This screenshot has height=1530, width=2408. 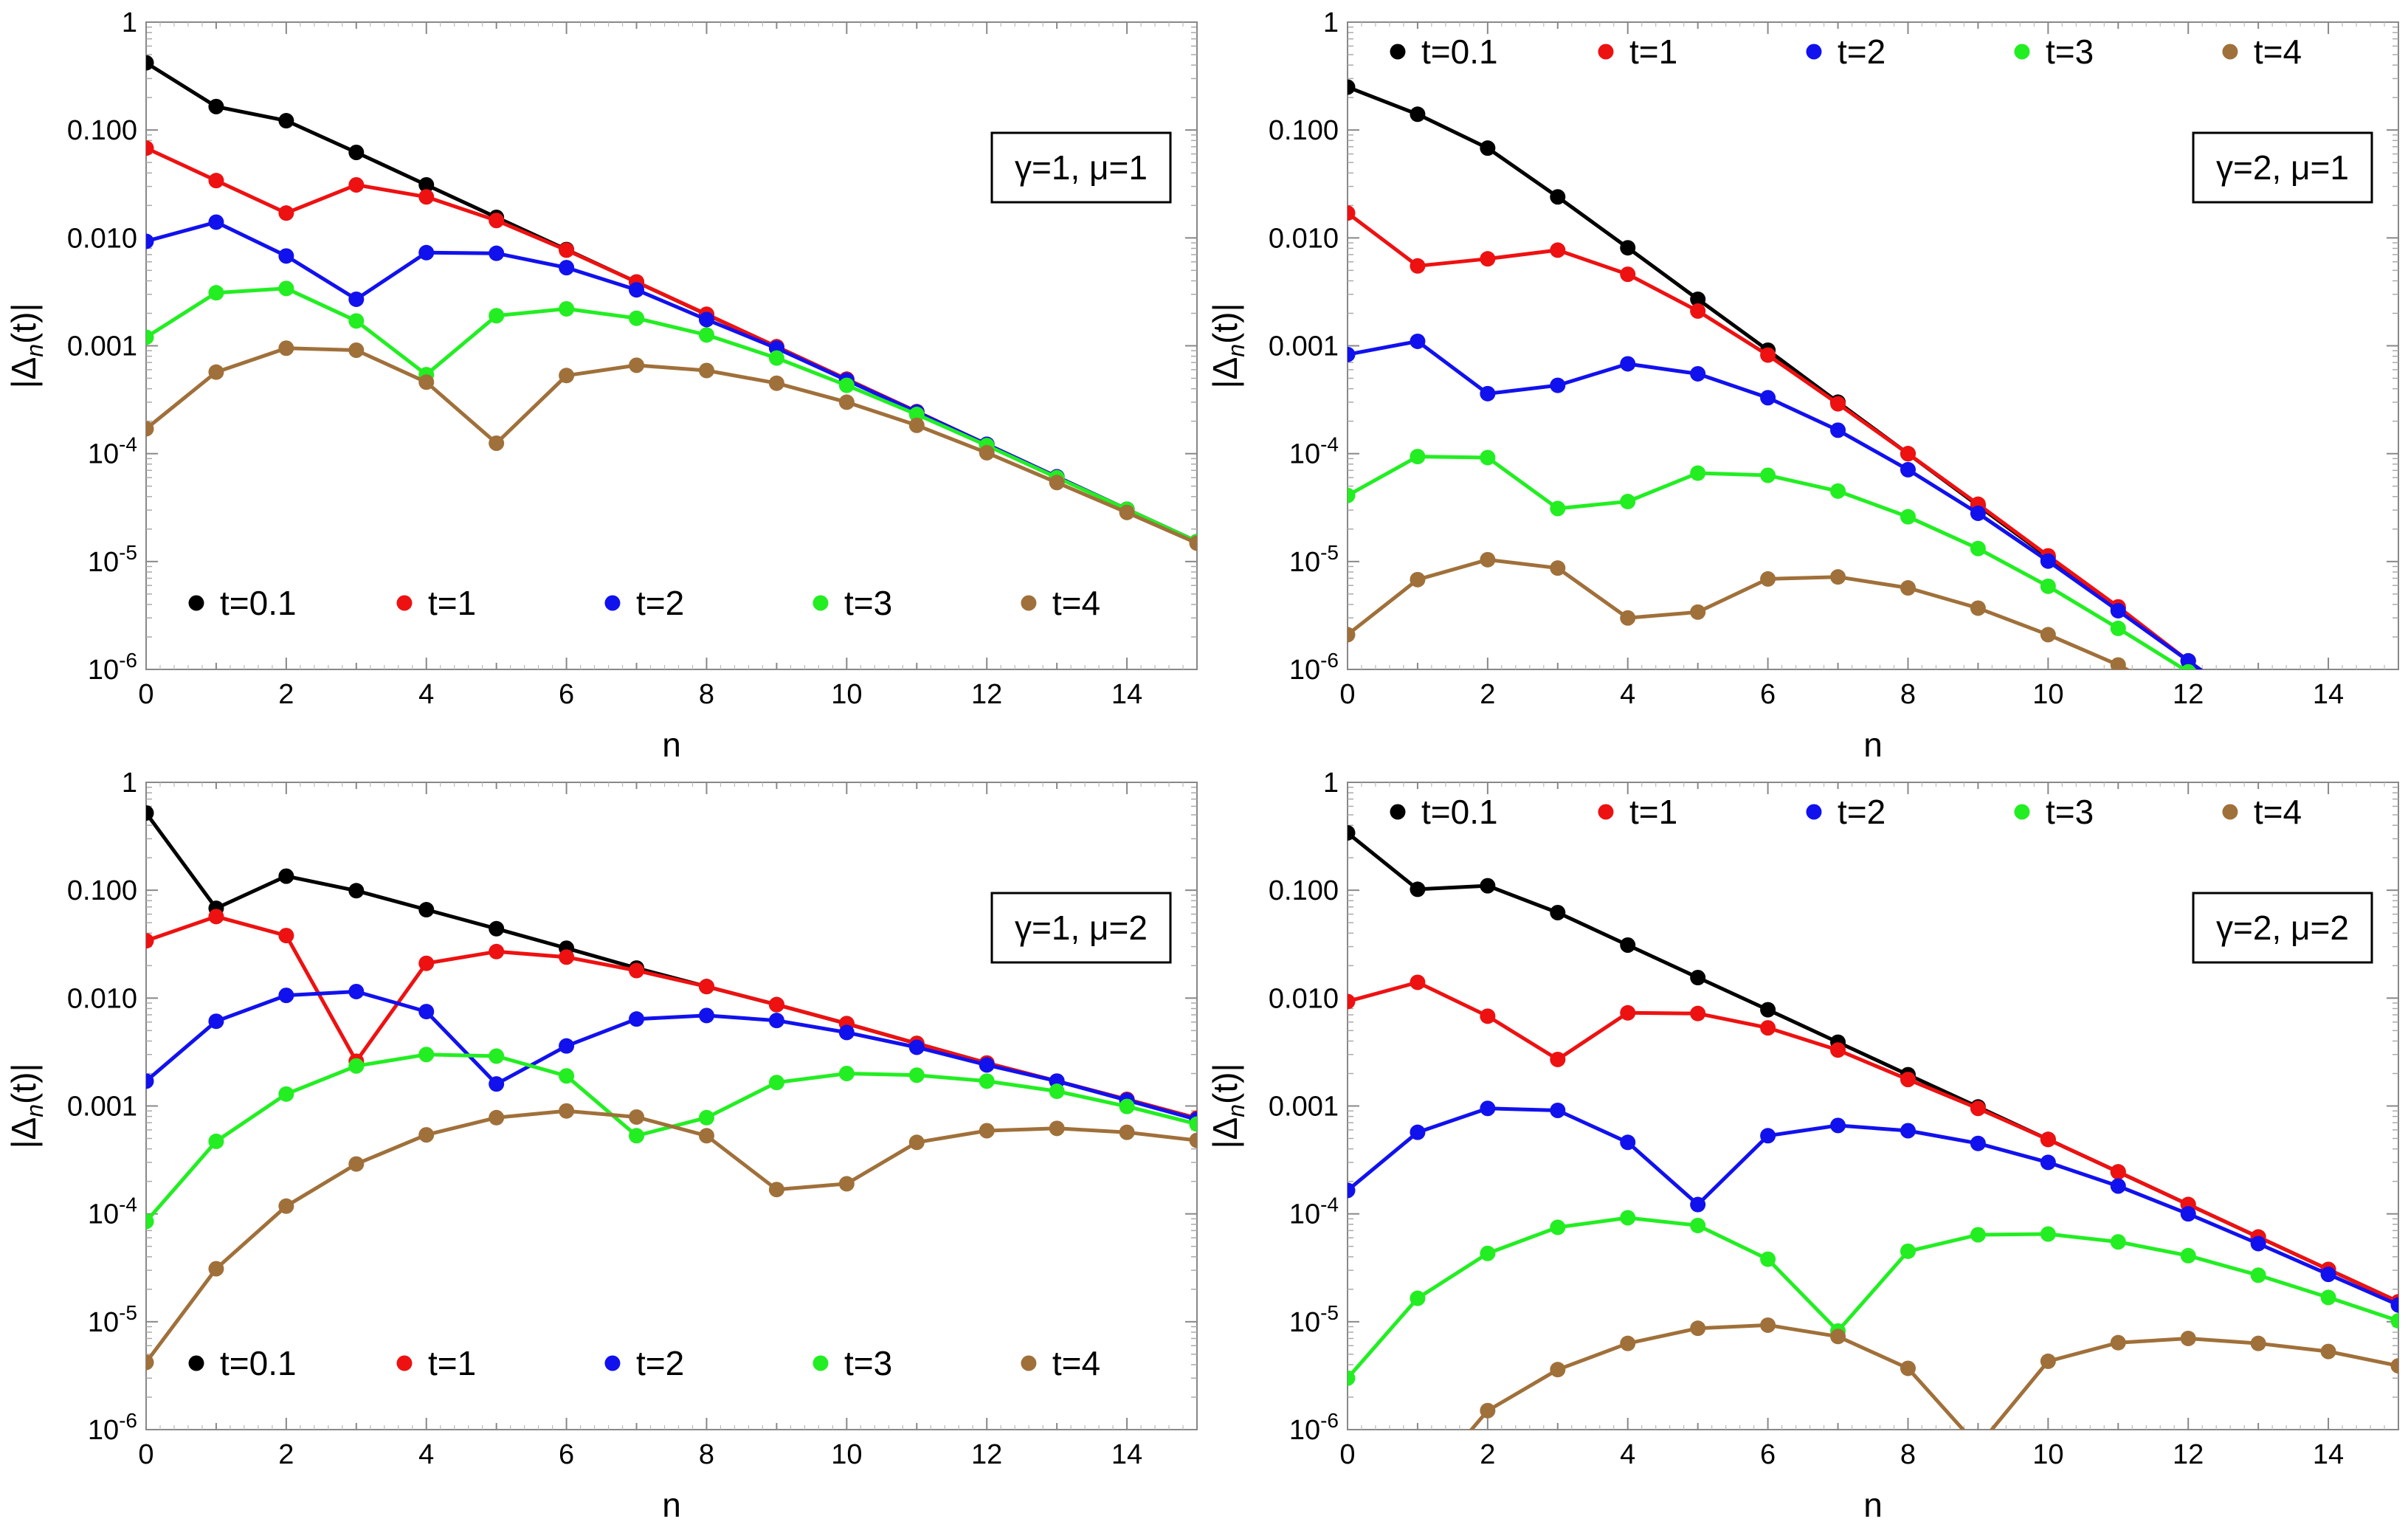 I want to click on x-tick-label: 4, so click(x=1628, y=694).